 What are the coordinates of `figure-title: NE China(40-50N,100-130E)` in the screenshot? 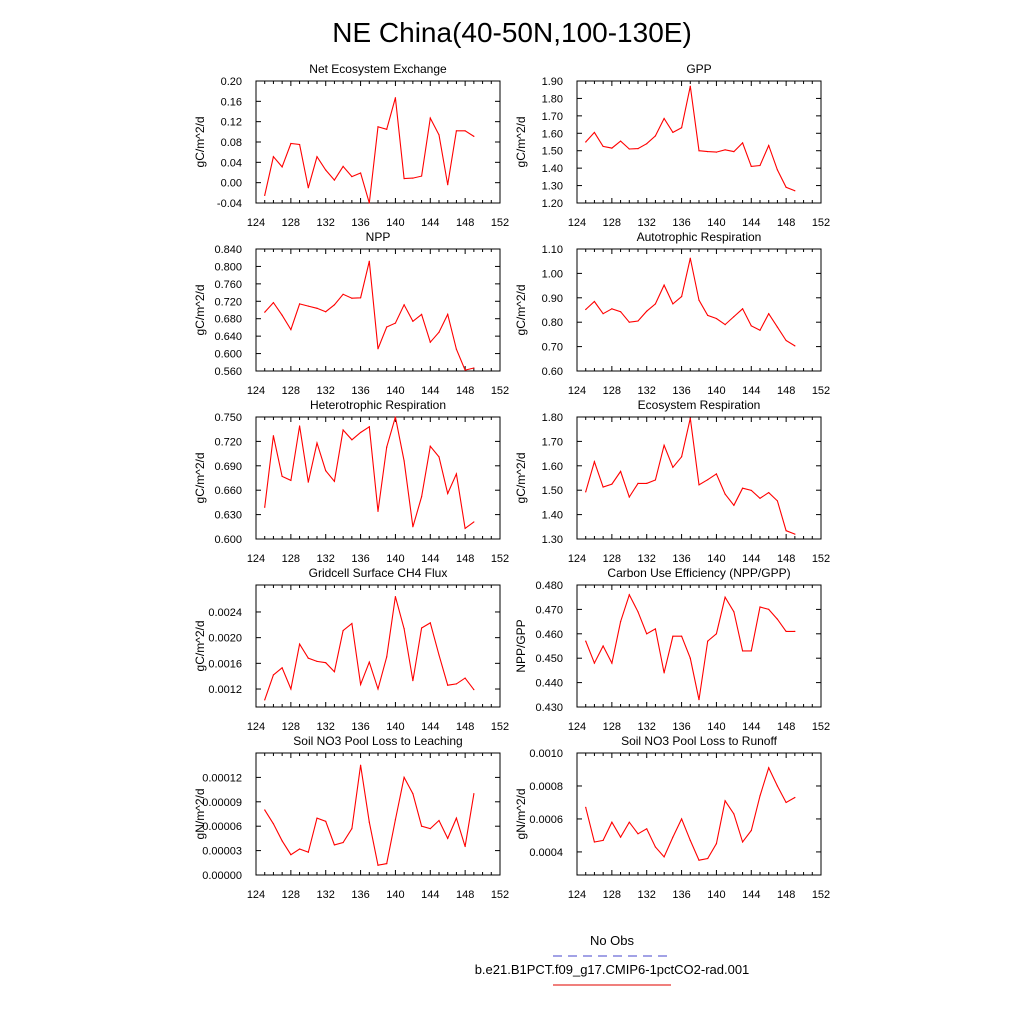 It's located at (512, 32).